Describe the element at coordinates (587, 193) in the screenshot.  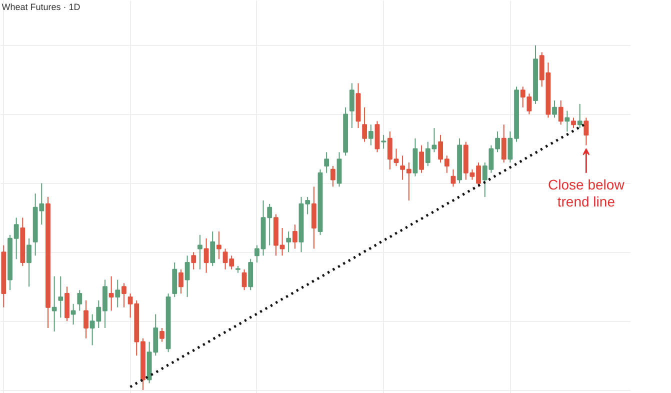
I see `annotation: Close below trend line` at that location.